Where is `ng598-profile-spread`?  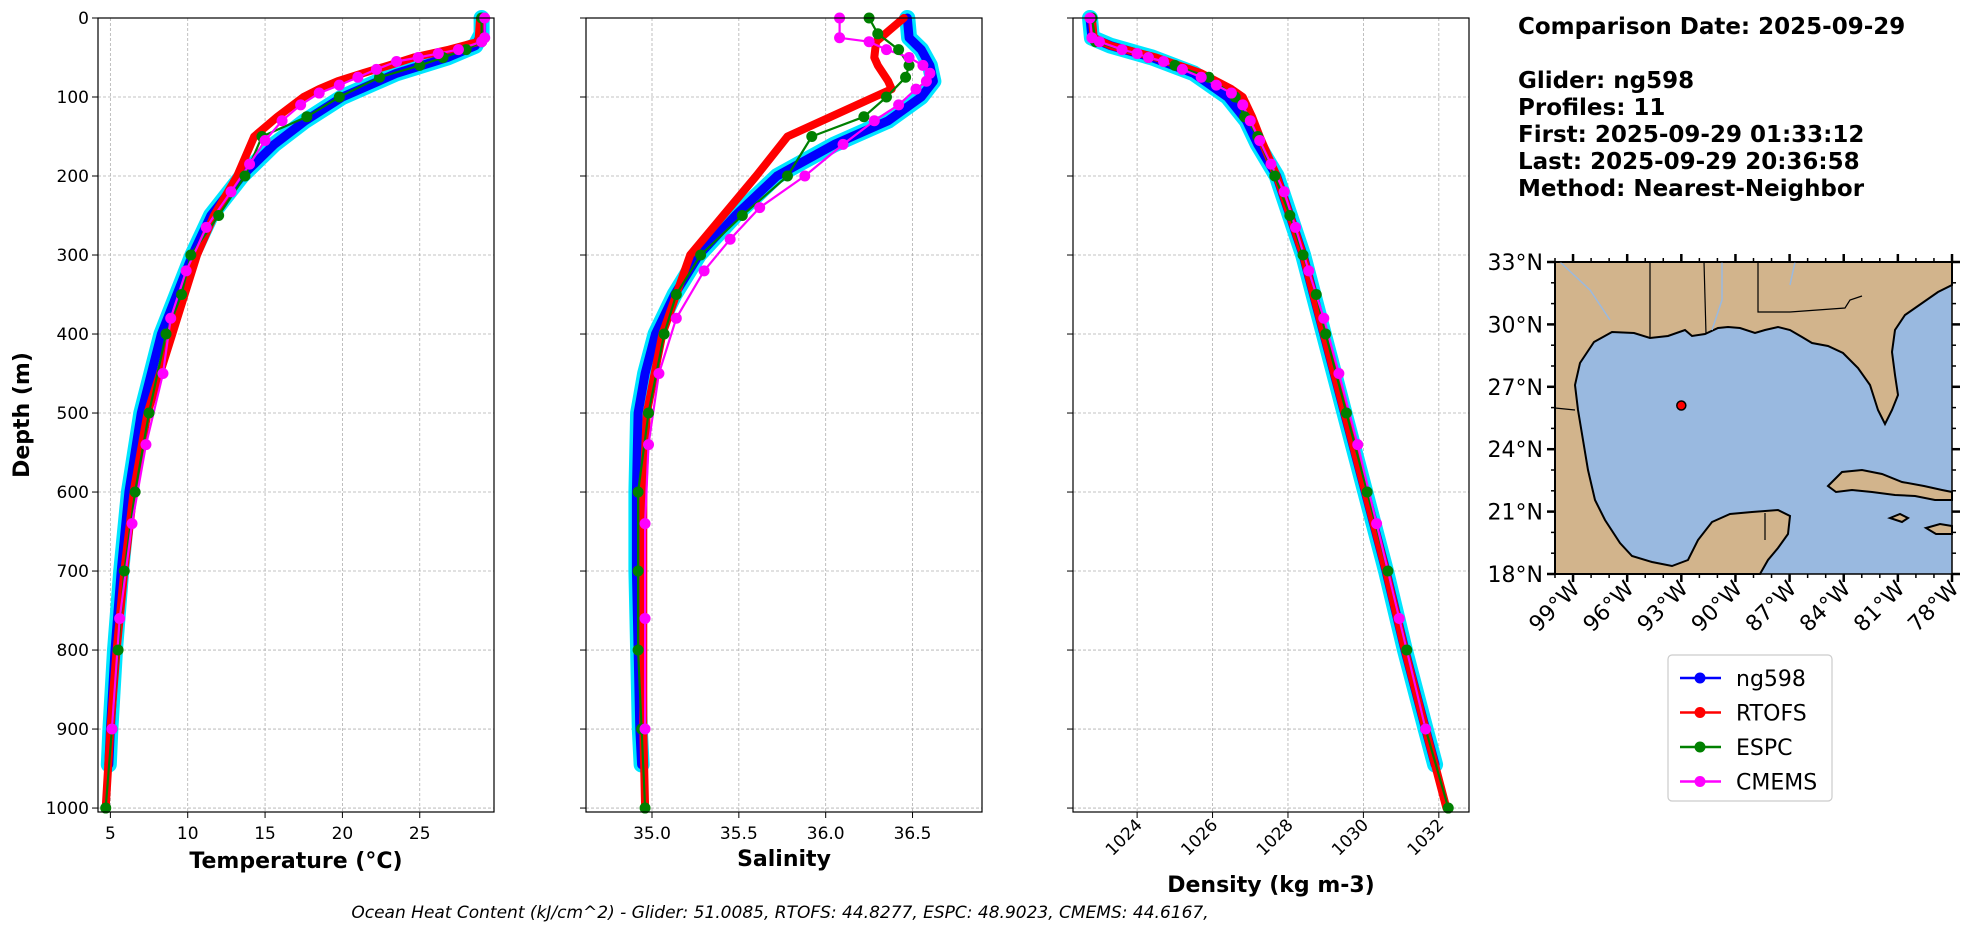 ng598-profile-spread is located at coordinates (785, 391).